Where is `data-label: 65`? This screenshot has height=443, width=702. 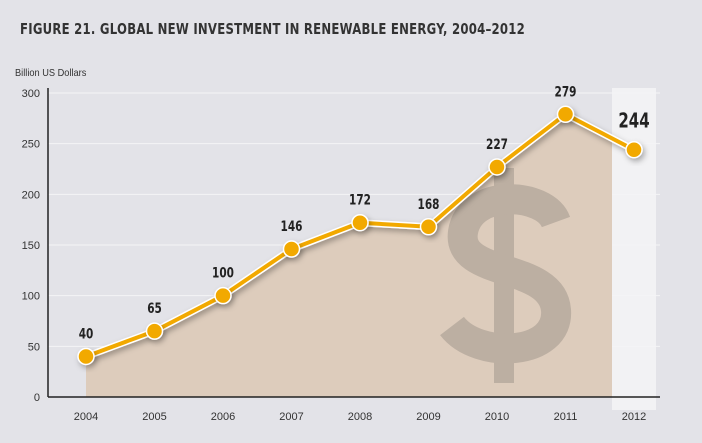
data-label: 65 is located at coordinates (154, 309).